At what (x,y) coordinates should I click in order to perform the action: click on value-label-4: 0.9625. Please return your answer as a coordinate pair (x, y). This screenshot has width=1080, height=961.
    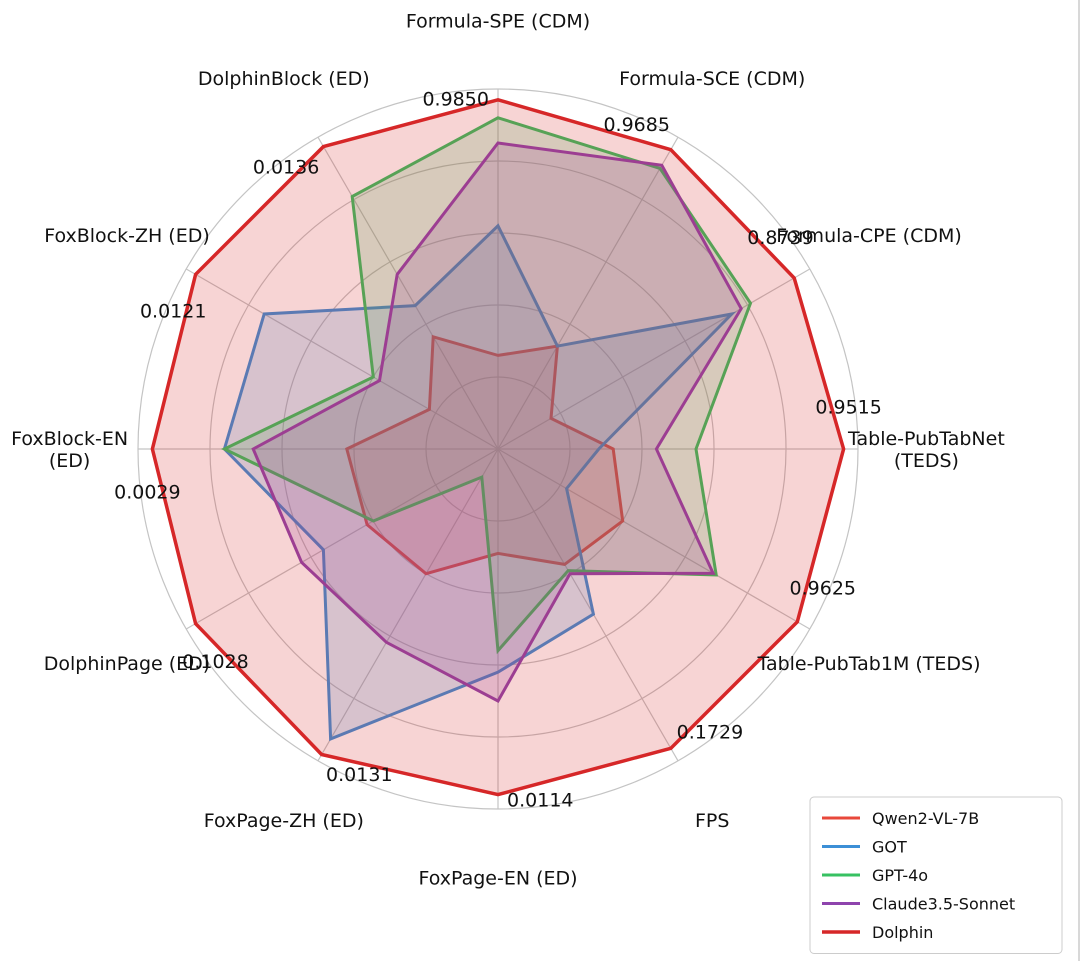
    Looking at the image, I should click on (823, 589).